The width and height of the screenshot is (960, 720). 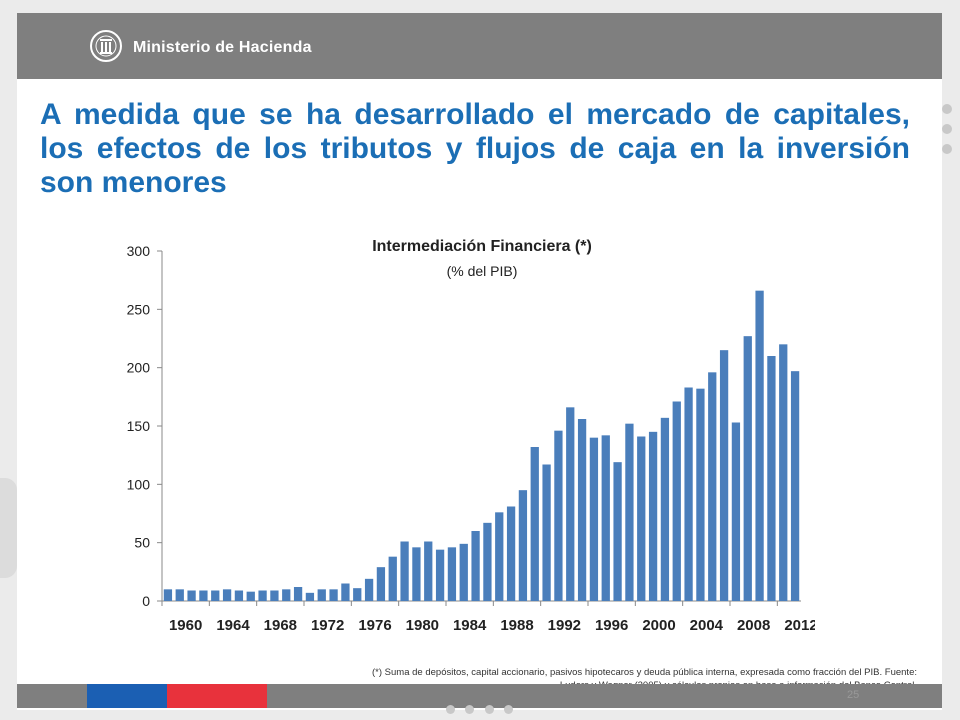 I want to click on bar-1966, so click(x=239, y=595).